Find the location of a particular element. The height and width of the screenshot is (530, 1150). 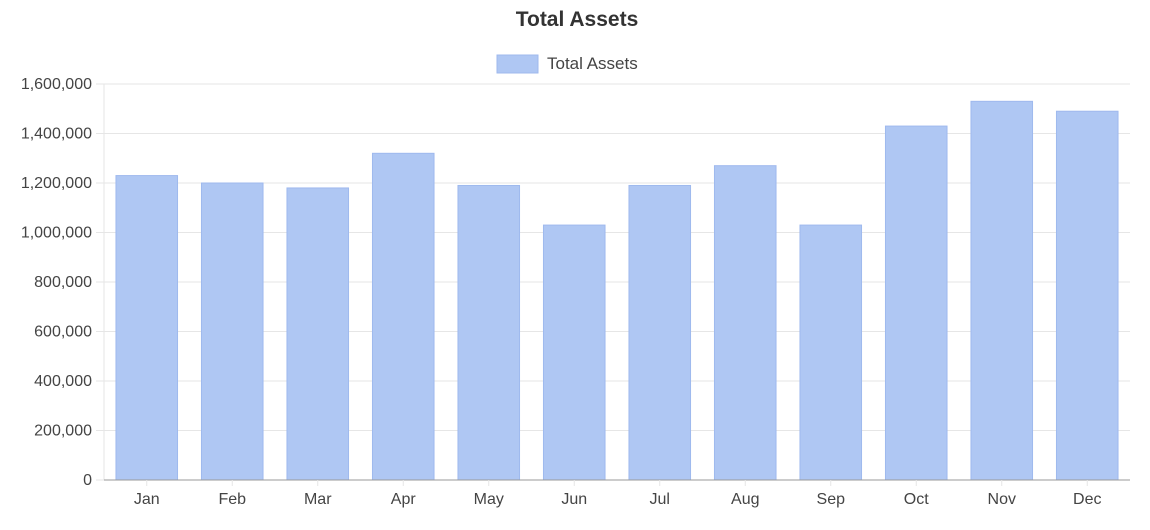

bar-jul is located at coordinates (660, 332).